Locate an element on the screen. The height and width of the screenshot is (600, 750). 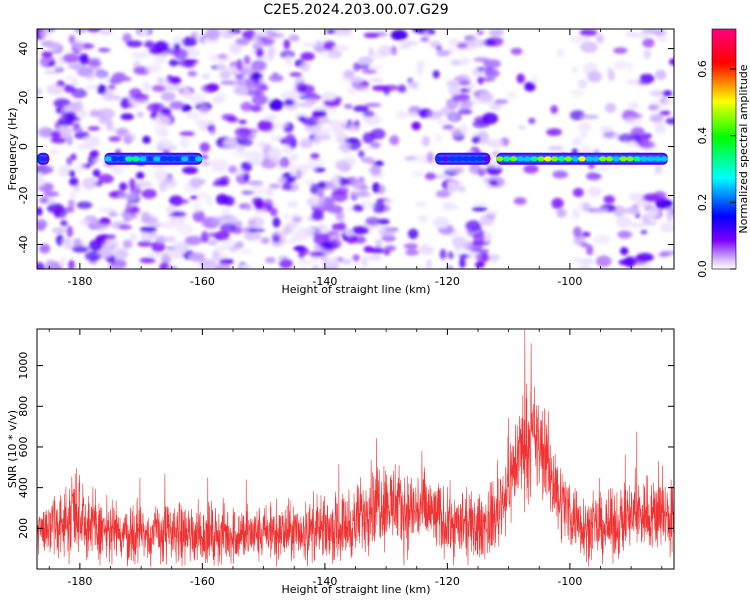
x-tick-label: -140 is located at coordinates (324, 281).